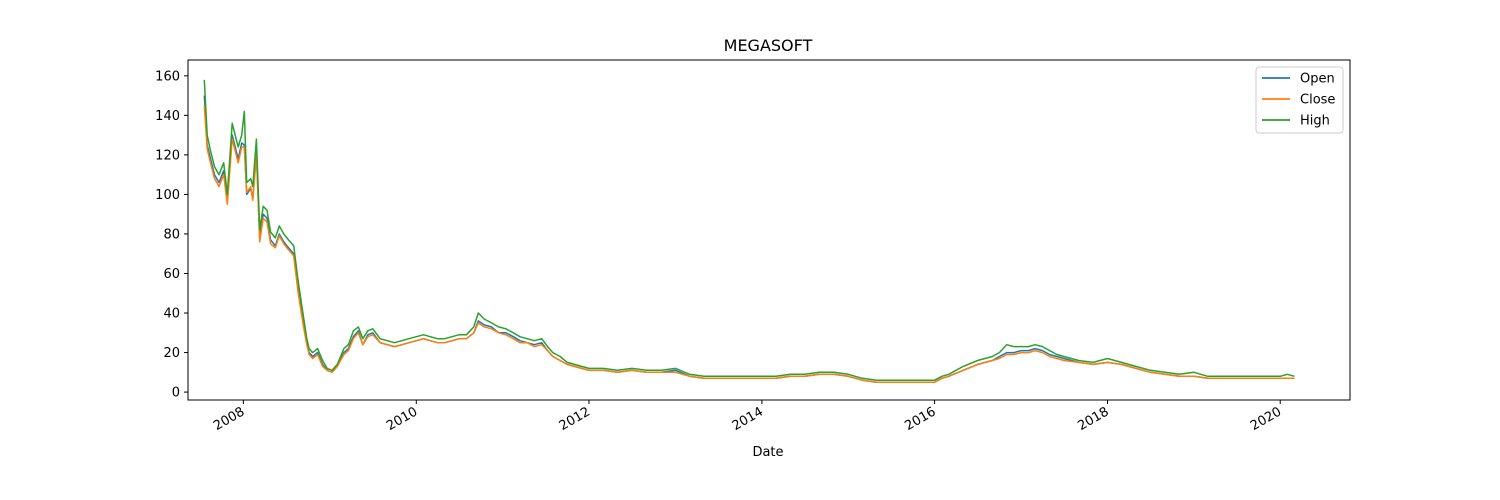 This screenshot has height=500, width=1500. What do you see at coordinates (1317, 79) in the screenshot?
I see `legend-label-open: Open` at bounding box center [1317, 79].